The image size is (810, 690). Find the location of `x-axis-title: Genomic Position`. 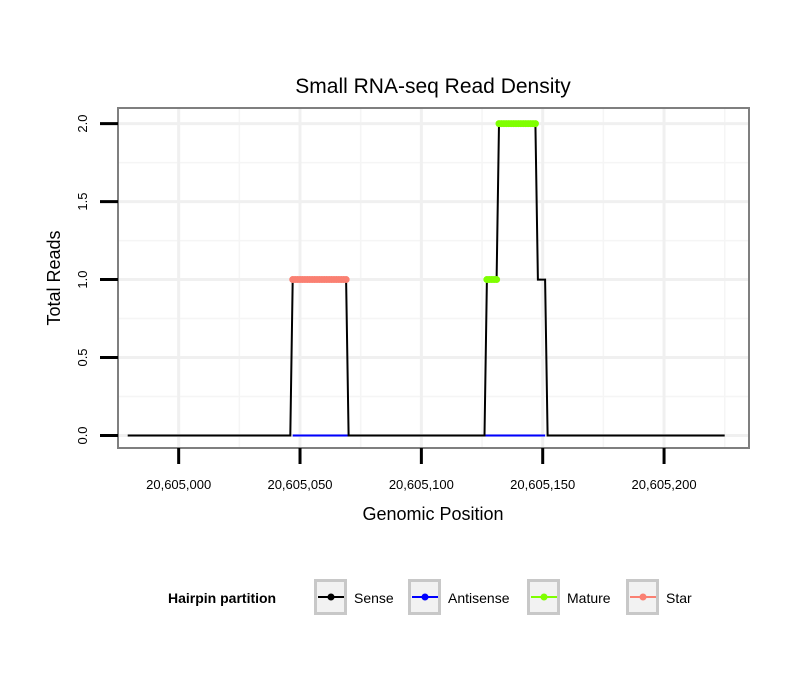

x-axis-title: Genomic Position is located at coordinates (432, 514).